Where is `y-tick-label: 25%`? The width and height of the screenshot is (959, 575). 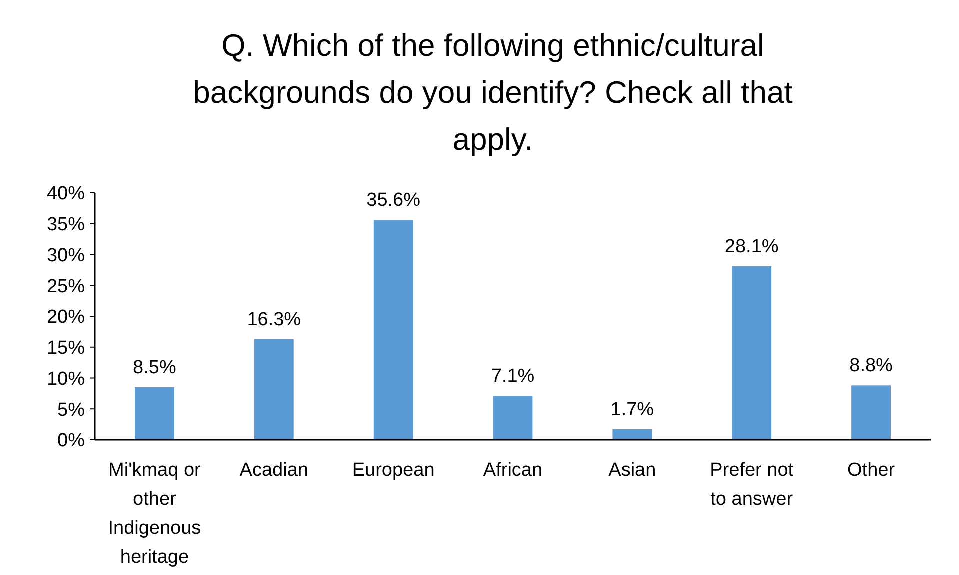
y-tick-label: 25% is located at coordinates (66, 287).